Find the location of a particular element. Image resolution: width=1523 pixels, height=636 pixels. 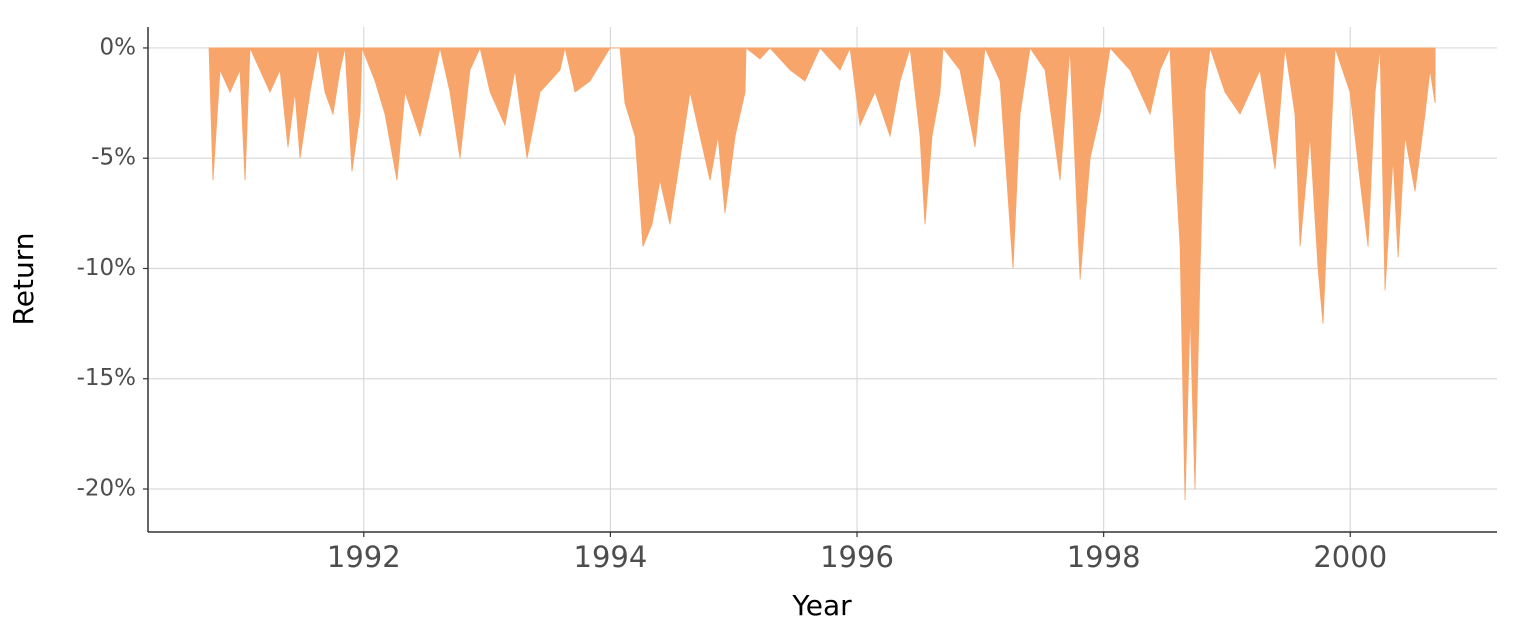

x-tick-label: 1996 is located at coordinates (857, 557).